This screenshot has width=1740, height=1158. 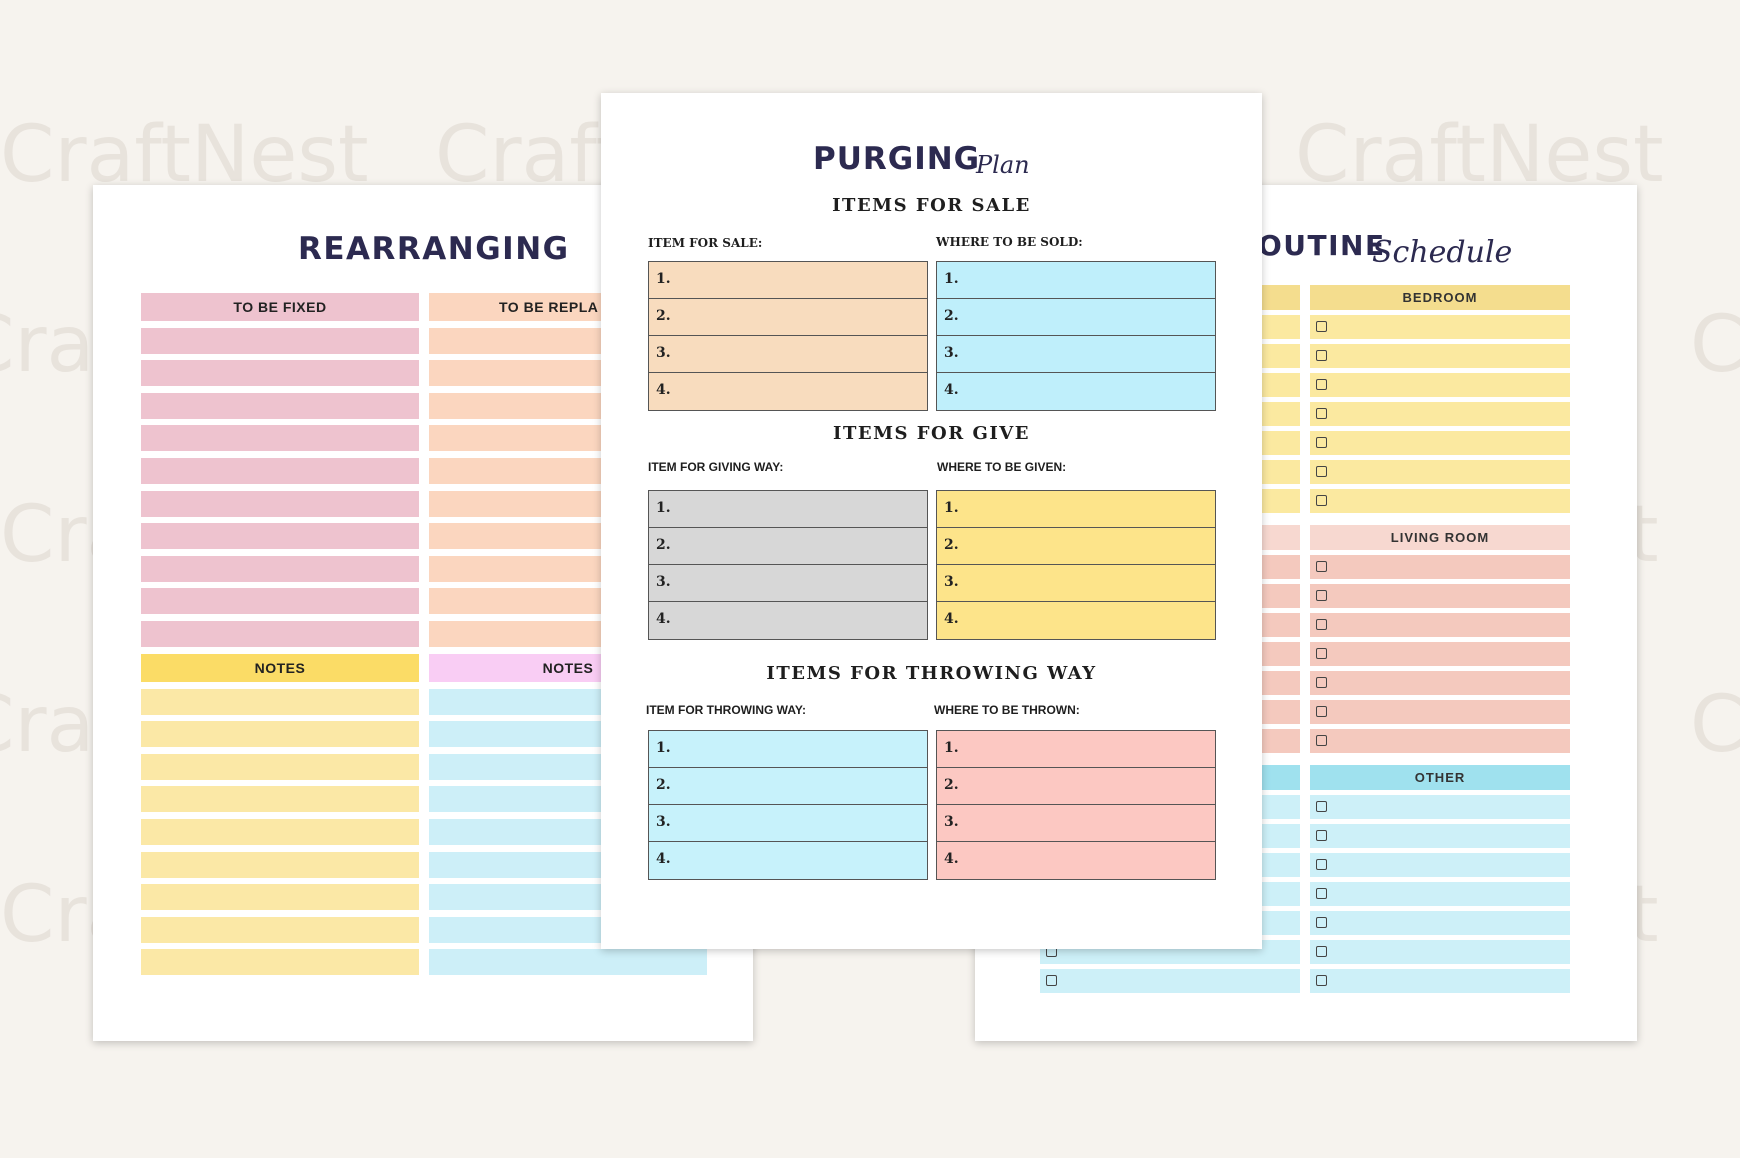 What do you see at coordinates (1009, 242) in the screenshot?
I see `where-to-be-sold-label: WHERE TO BE SOLD:` at bounding box center [1009, 242].